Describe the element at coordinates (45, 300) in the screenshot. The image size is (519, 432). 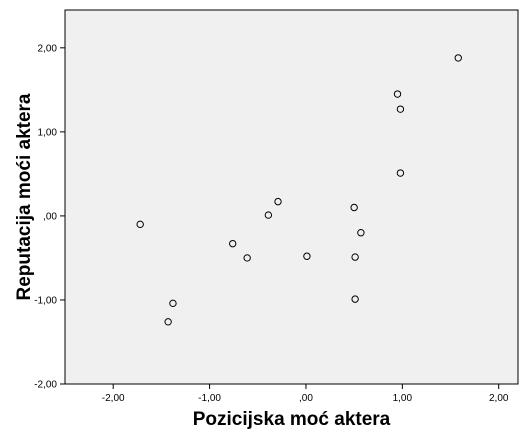
I see `y-tick-label: -1,00` at that location.